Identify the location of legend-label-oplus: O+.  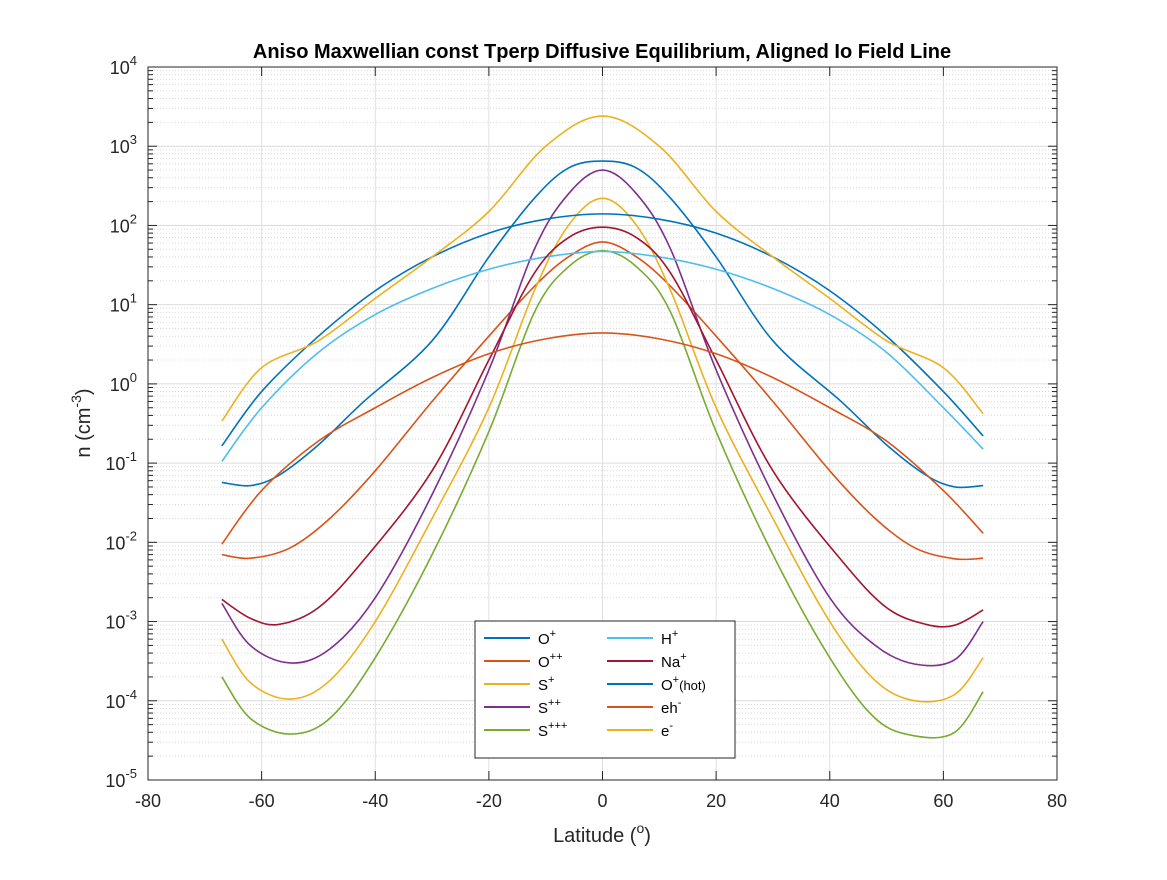
(547, 638).